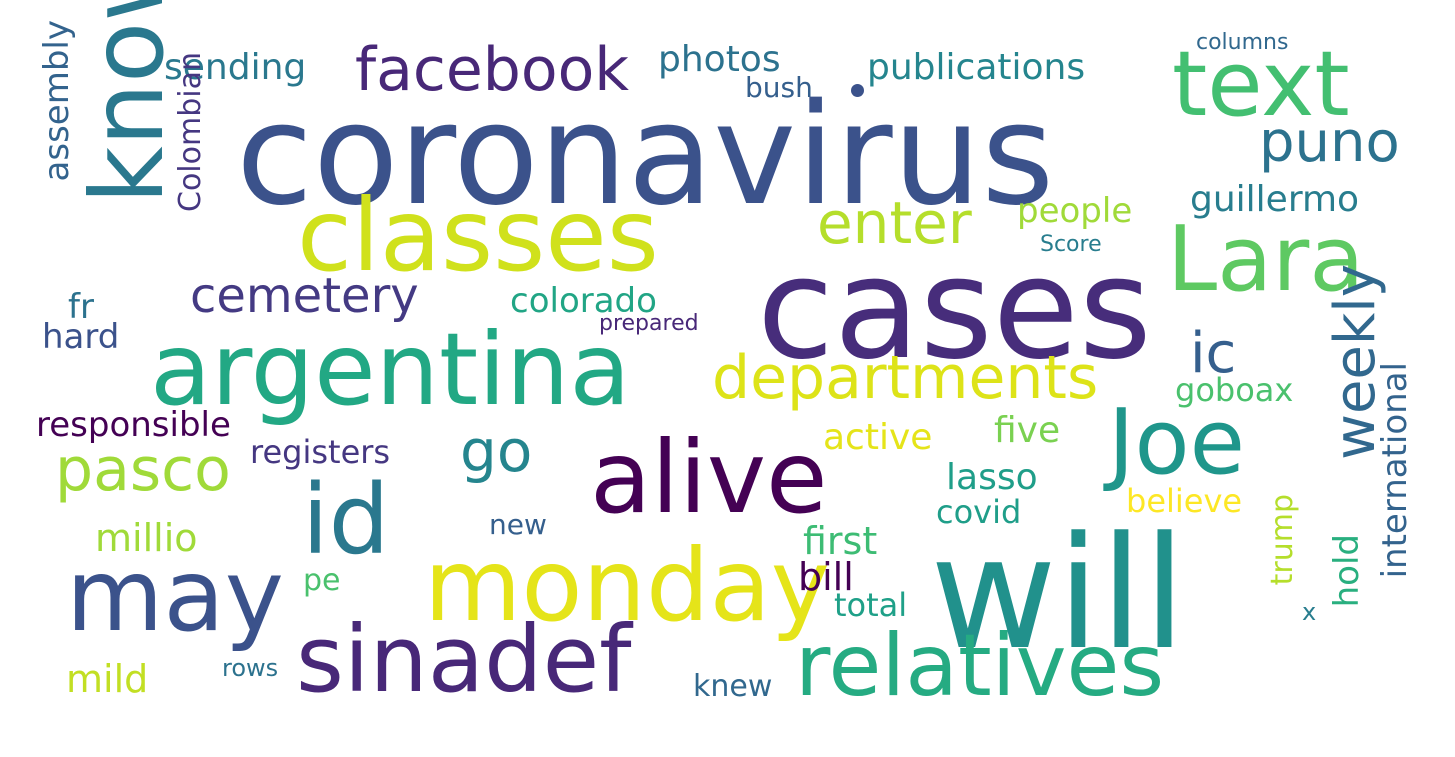 The image size is (1455, 757). I want to click on word-classes: classes, so click(478, 235).